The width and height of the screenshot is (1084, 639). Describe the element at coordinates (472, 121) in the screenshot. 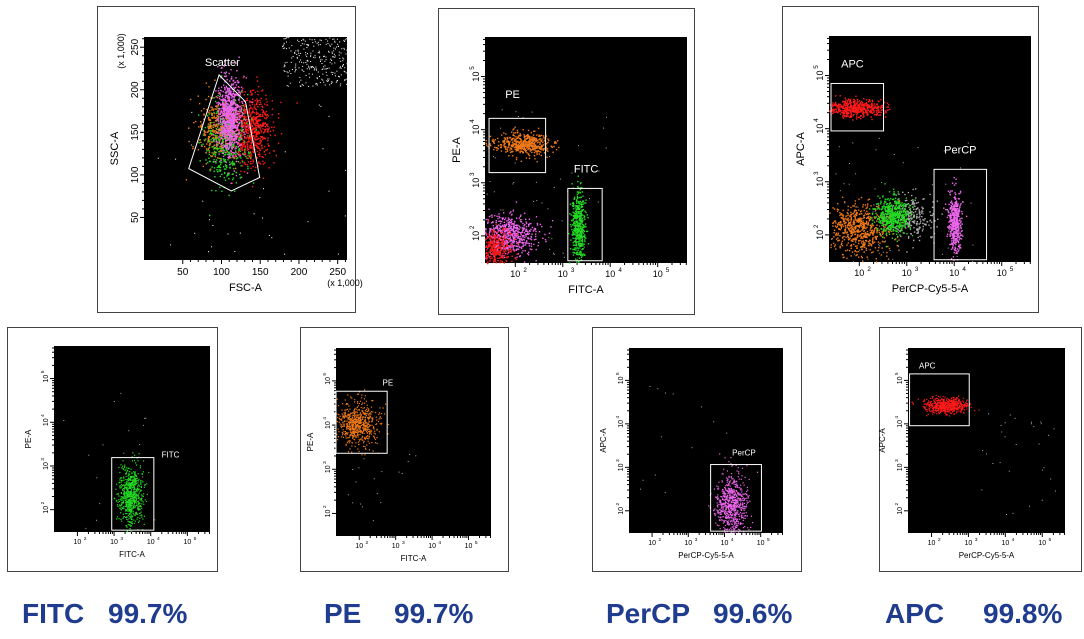

I see `y-tick-exponent: 4` at that location.